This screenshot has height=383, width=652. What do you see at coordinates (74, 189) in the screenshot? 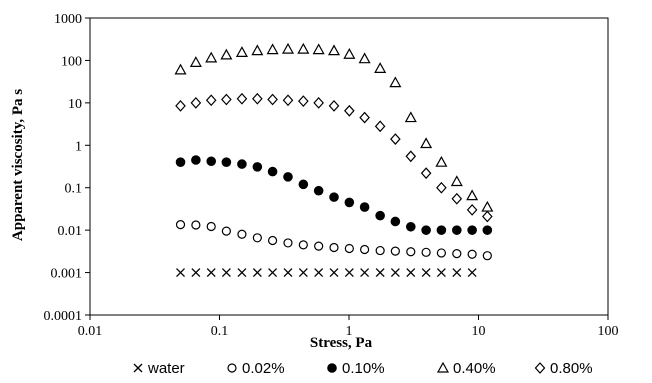
I see `y-tick-label: 0.1` at bounding box center [74, 189].